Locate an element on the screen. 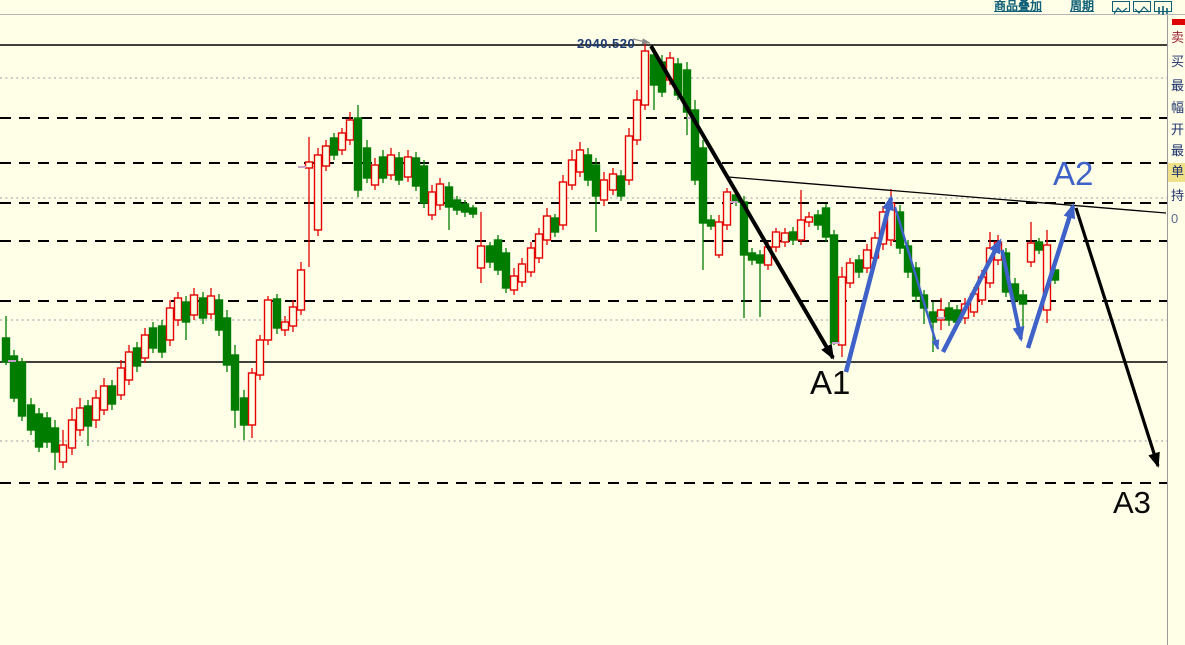  impulse-down-arrow is located at coordinates (742, 202).